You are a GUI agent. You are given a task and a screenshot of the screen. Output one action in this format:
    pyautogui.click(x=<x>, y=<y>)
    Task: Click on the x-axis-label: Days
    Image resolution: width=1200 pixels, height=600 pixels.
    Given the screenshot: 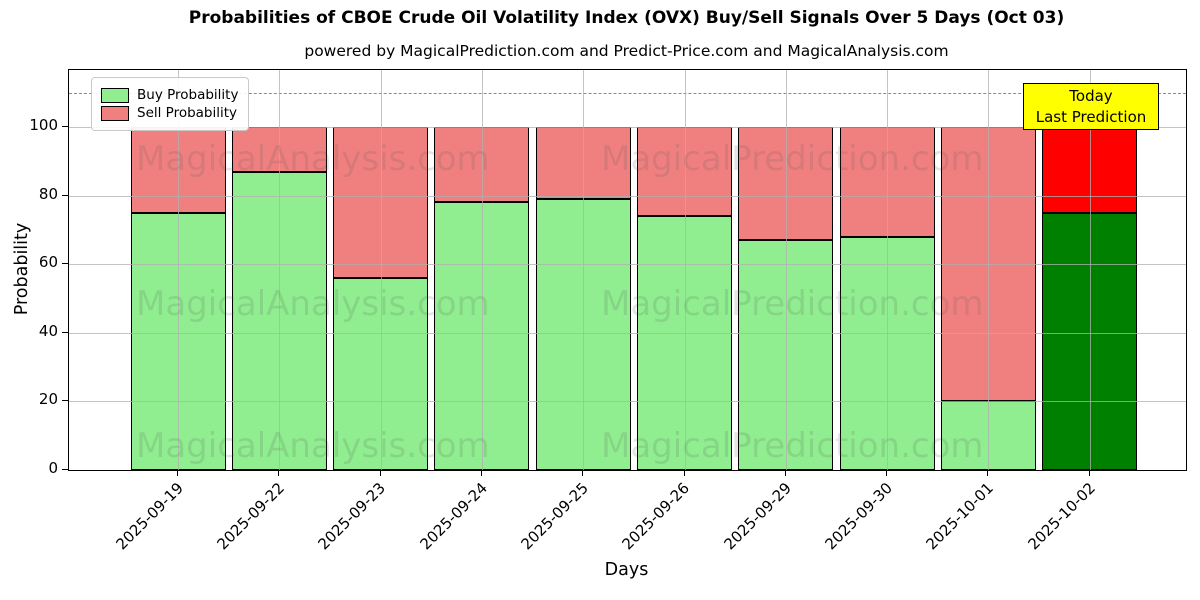 What is the action you would take?
    pyautogui.click(x=626, y=570)
    